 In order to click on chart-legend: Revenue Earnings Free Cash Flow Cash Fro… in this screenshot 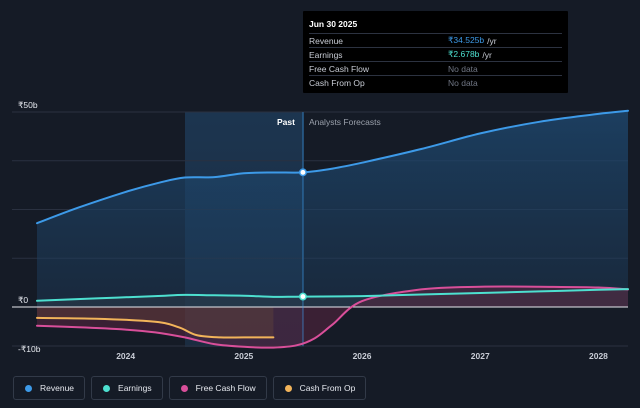, I will do `click(320, 388)`.